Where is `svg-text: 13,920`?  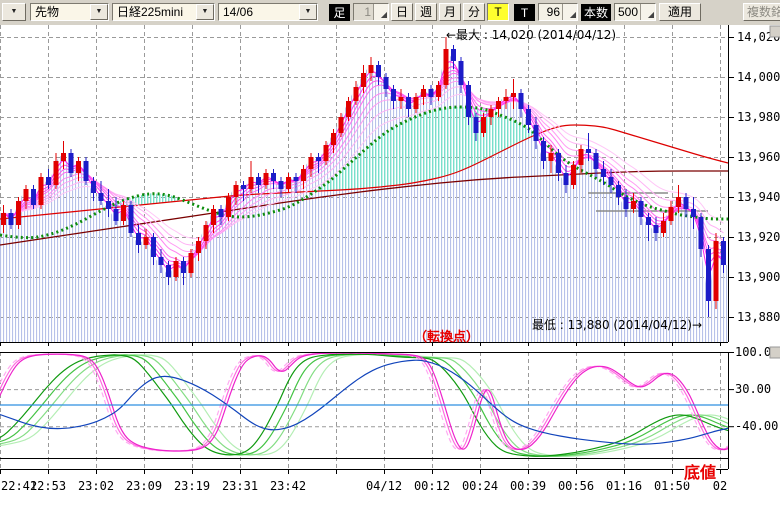
svg-text: 13,920 is located at coordinates (758, 237).